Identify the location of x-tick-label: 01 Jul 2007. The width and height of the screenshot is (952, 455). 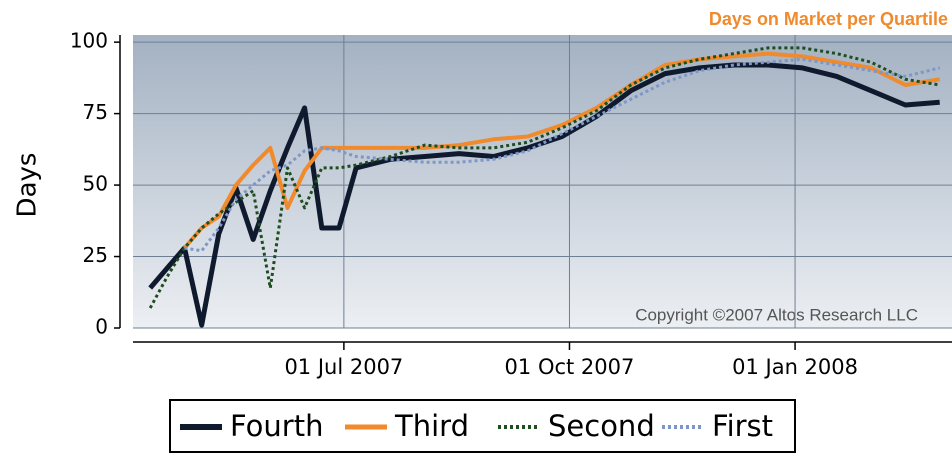
(343, 367).